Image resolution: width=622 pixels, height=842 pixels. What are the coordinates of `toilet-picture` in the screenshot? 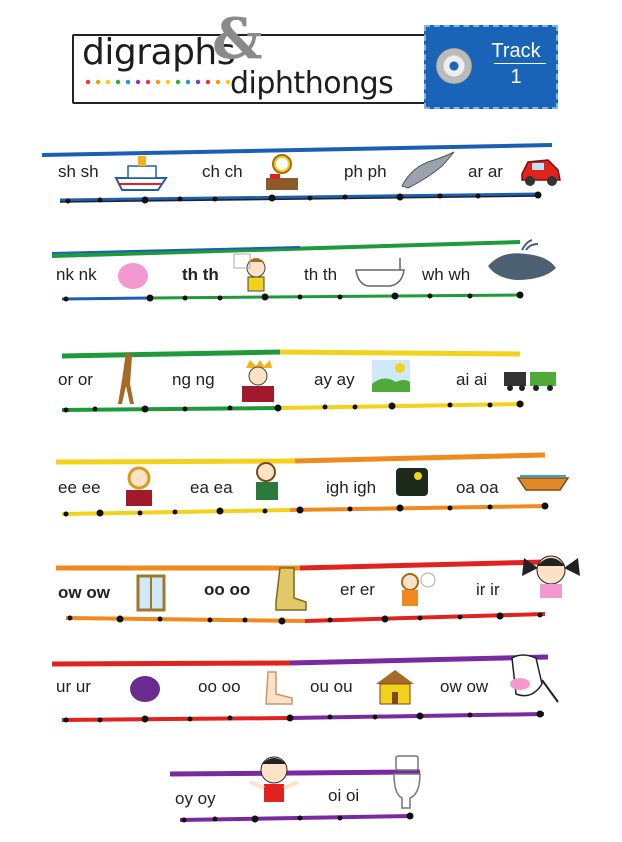 It's located at (407, 782).